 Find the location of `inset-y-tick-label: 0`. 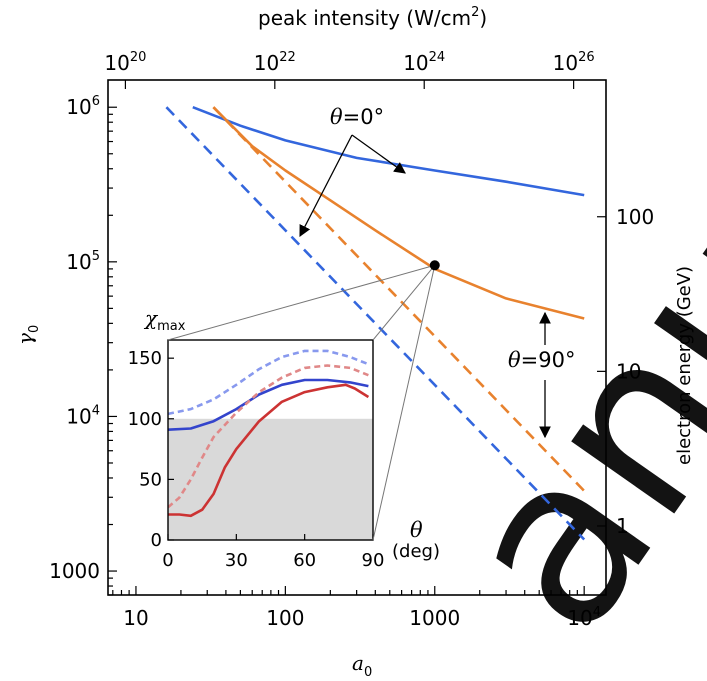

inset-y-tick-label: 0 is located at coordinates (156, 540).